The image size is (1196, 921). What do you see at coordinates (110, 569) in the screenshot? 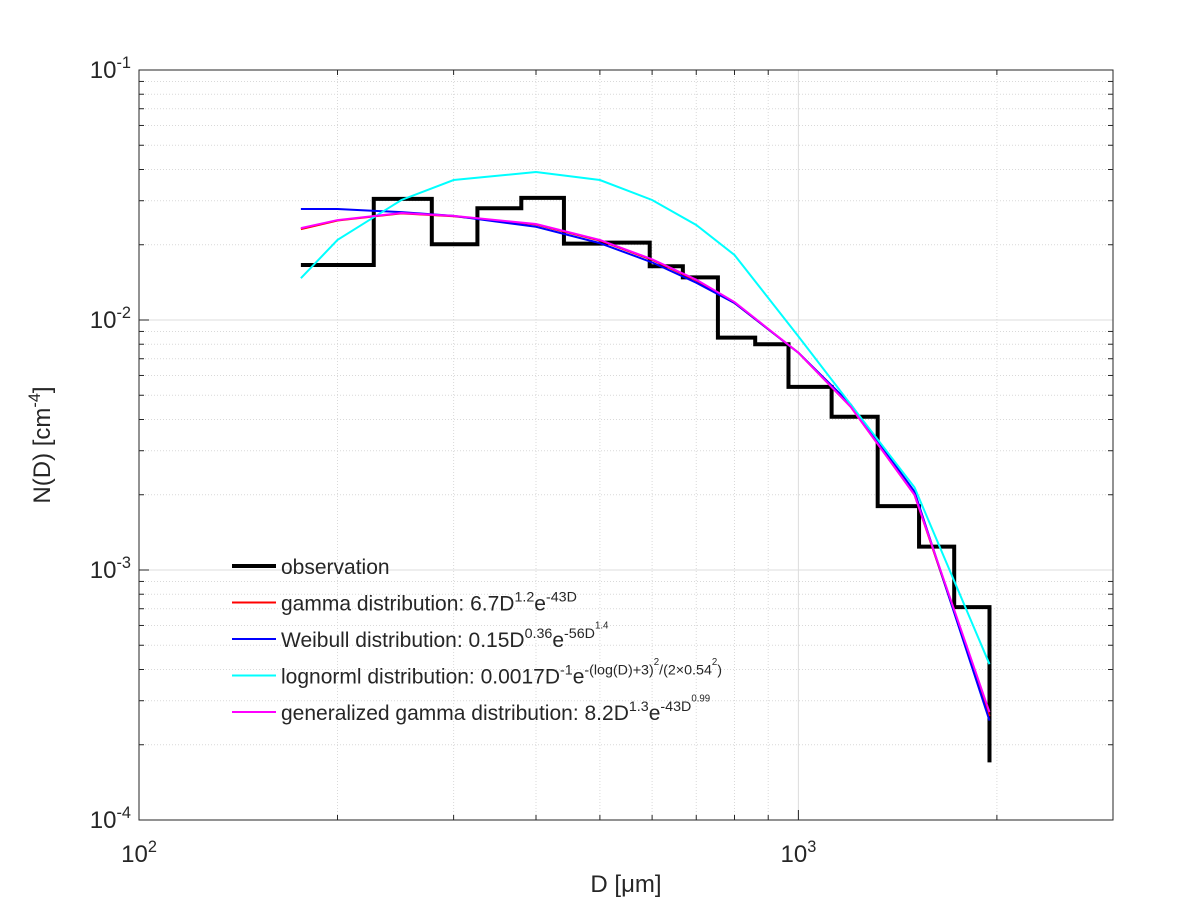
I see `y-tick-label: 10⁻³` at bounding box center [110, 569].